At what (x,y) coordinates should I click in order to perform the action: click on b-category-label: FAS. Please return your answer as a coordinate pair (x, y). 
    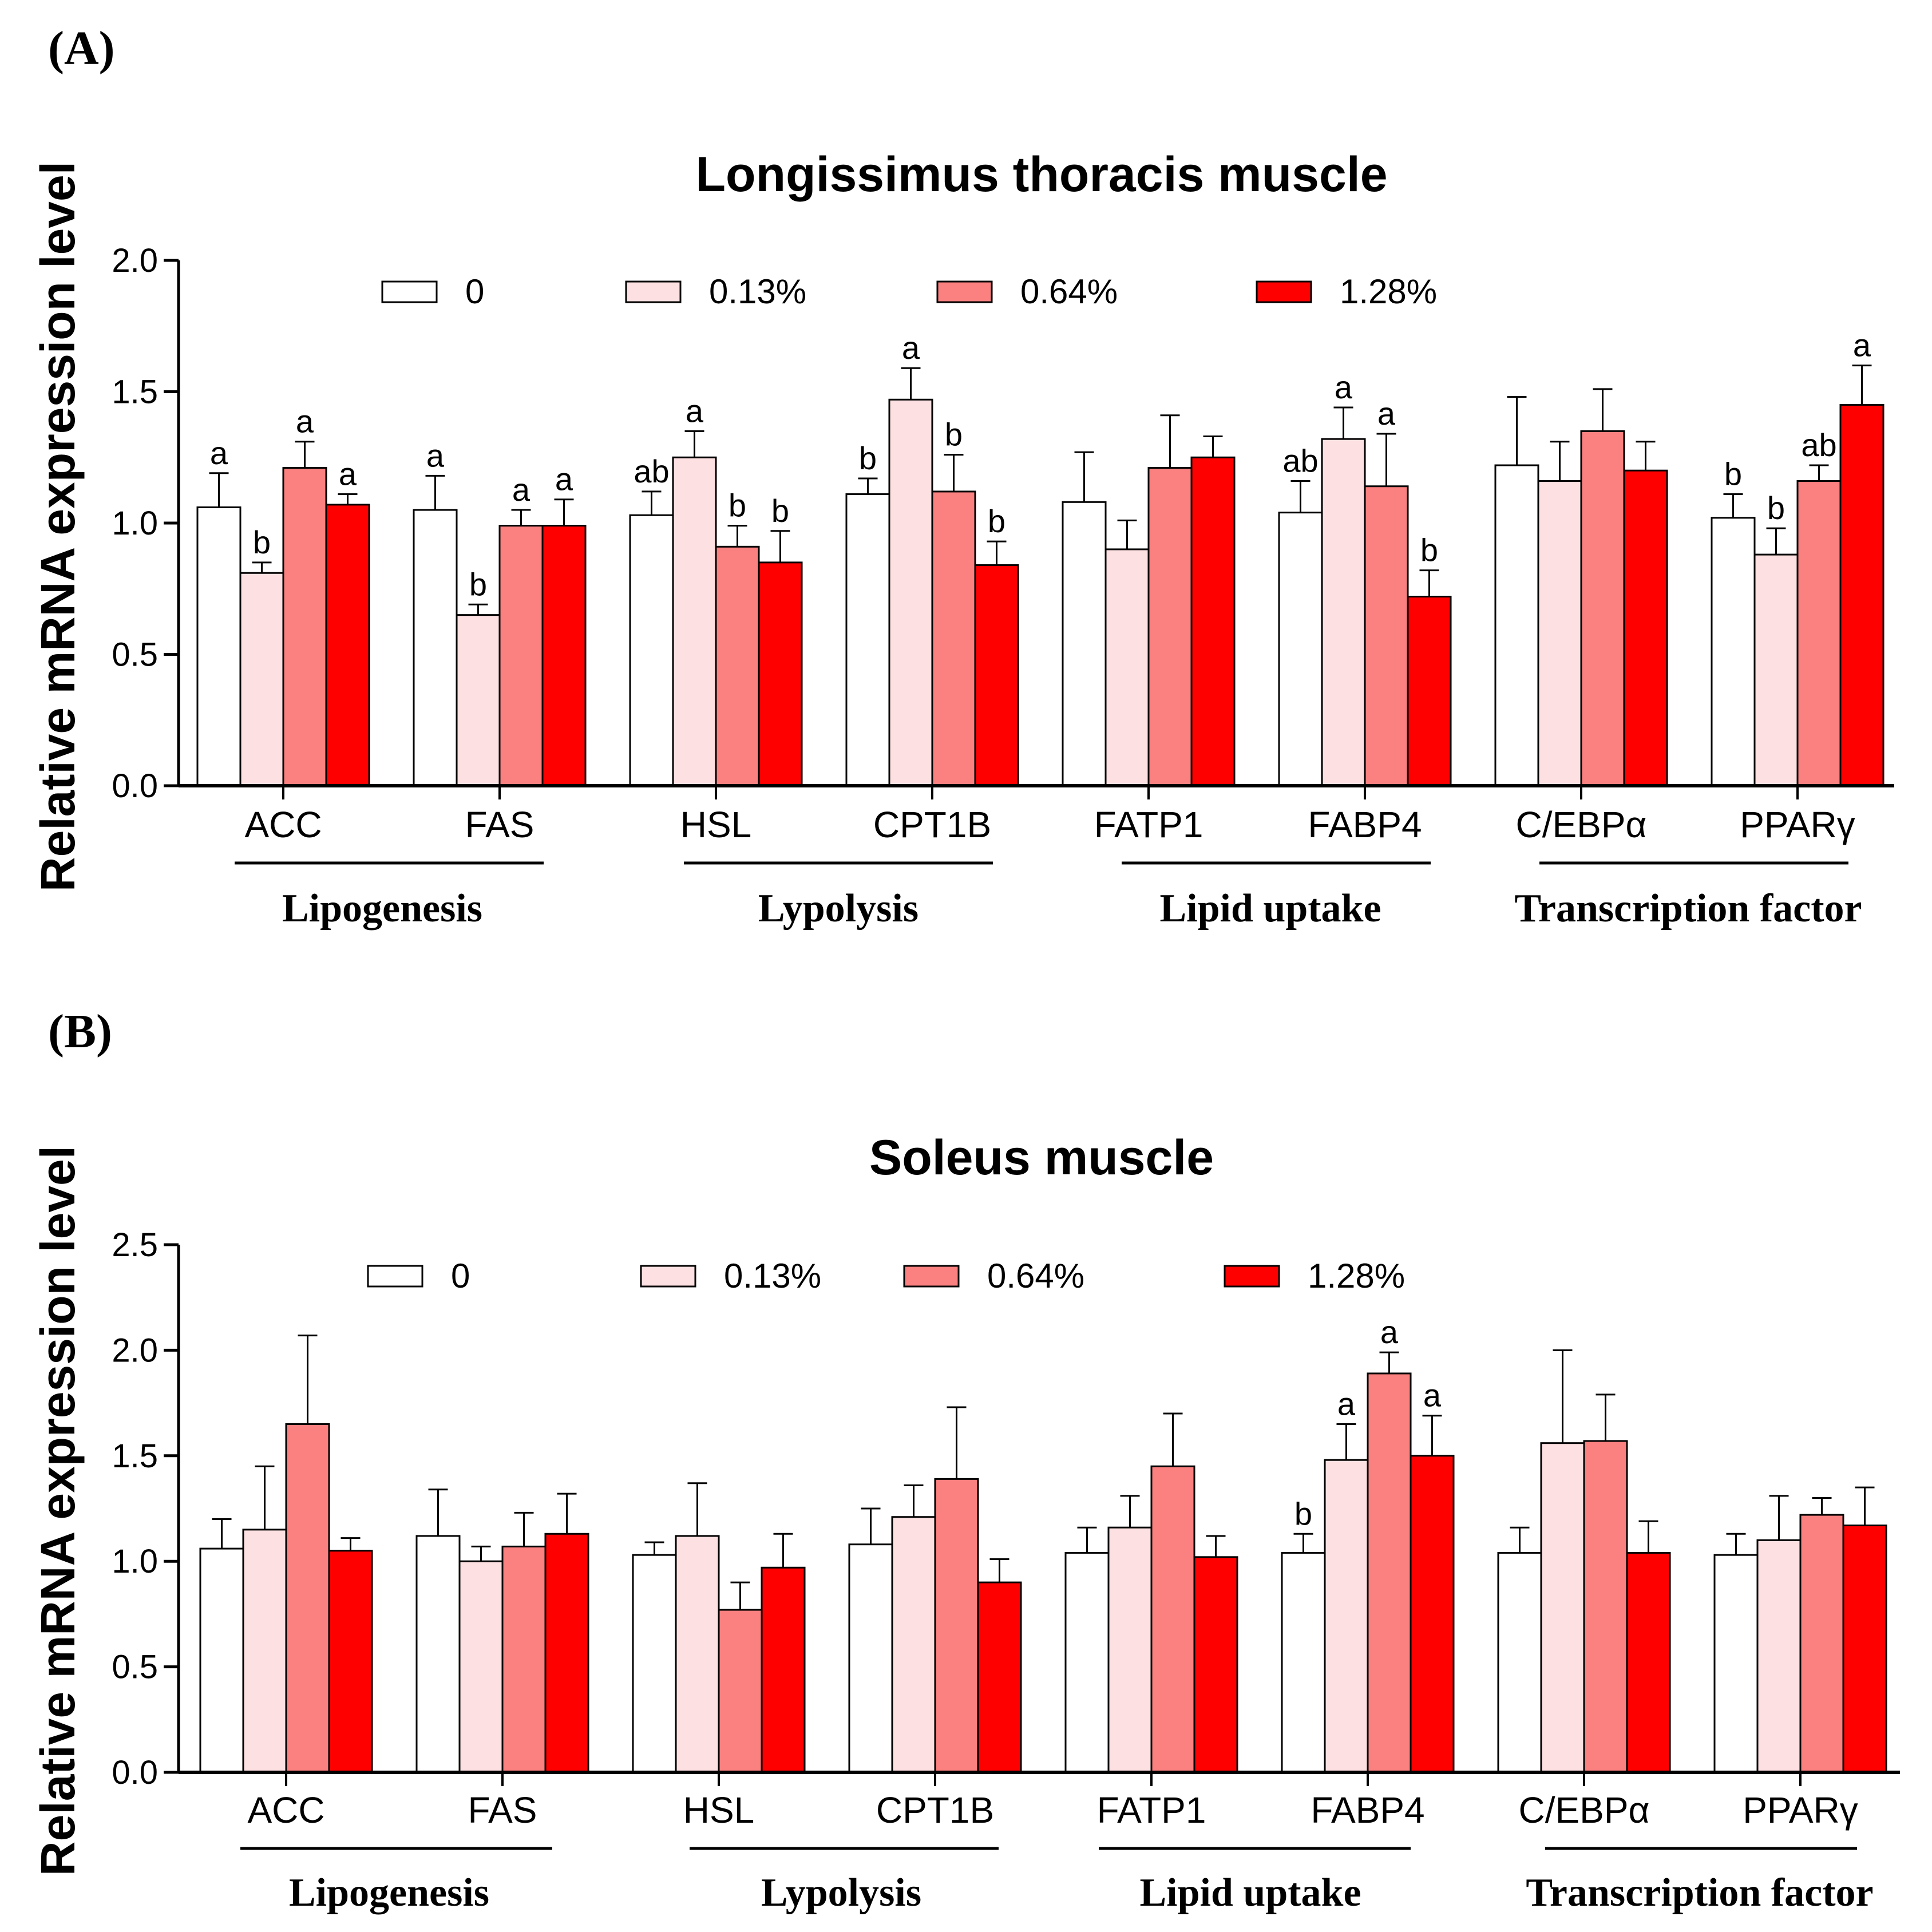
    Looking at the image, I should click on (502, 1810).